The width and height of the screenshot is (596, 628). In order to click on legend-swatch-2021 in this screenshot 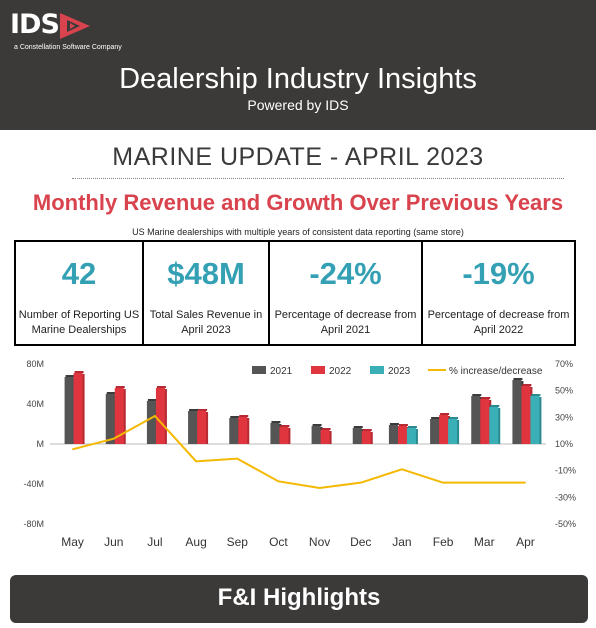, I will do `click(259, 370)`.